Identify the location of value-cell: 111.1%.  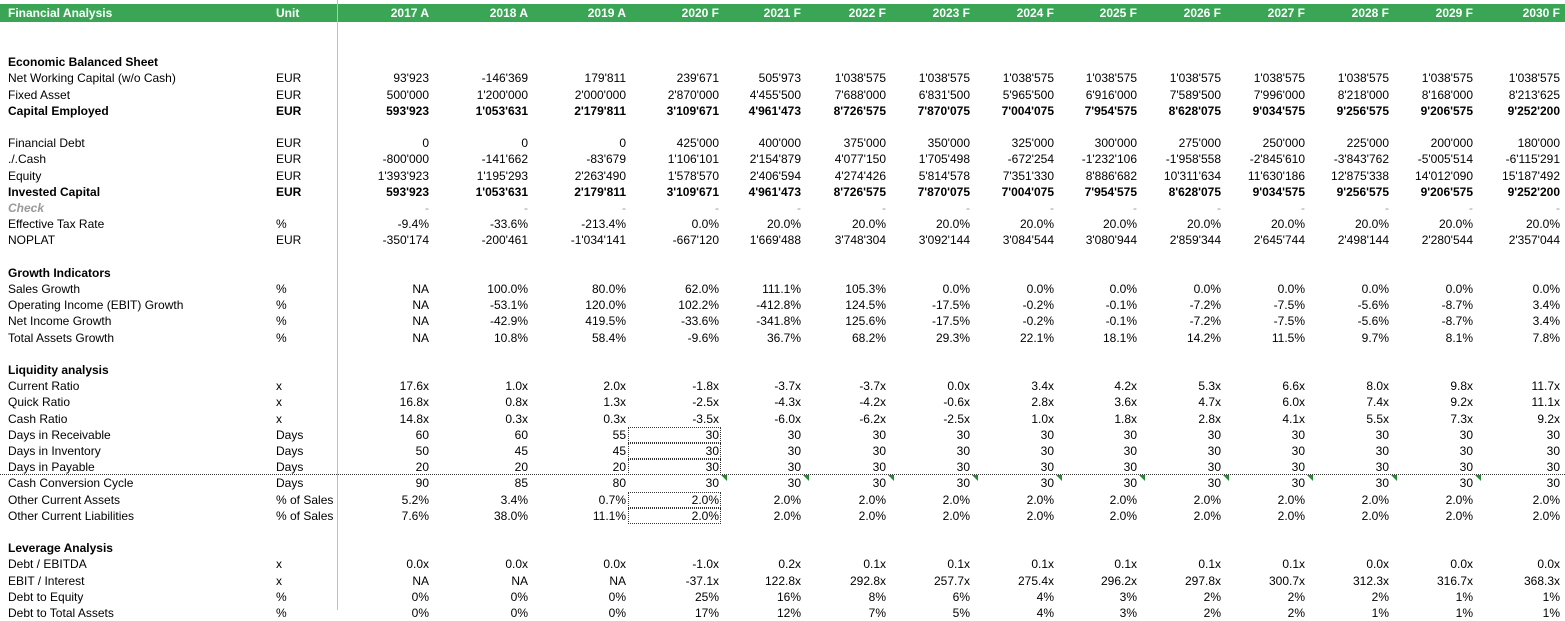
(781, 289).